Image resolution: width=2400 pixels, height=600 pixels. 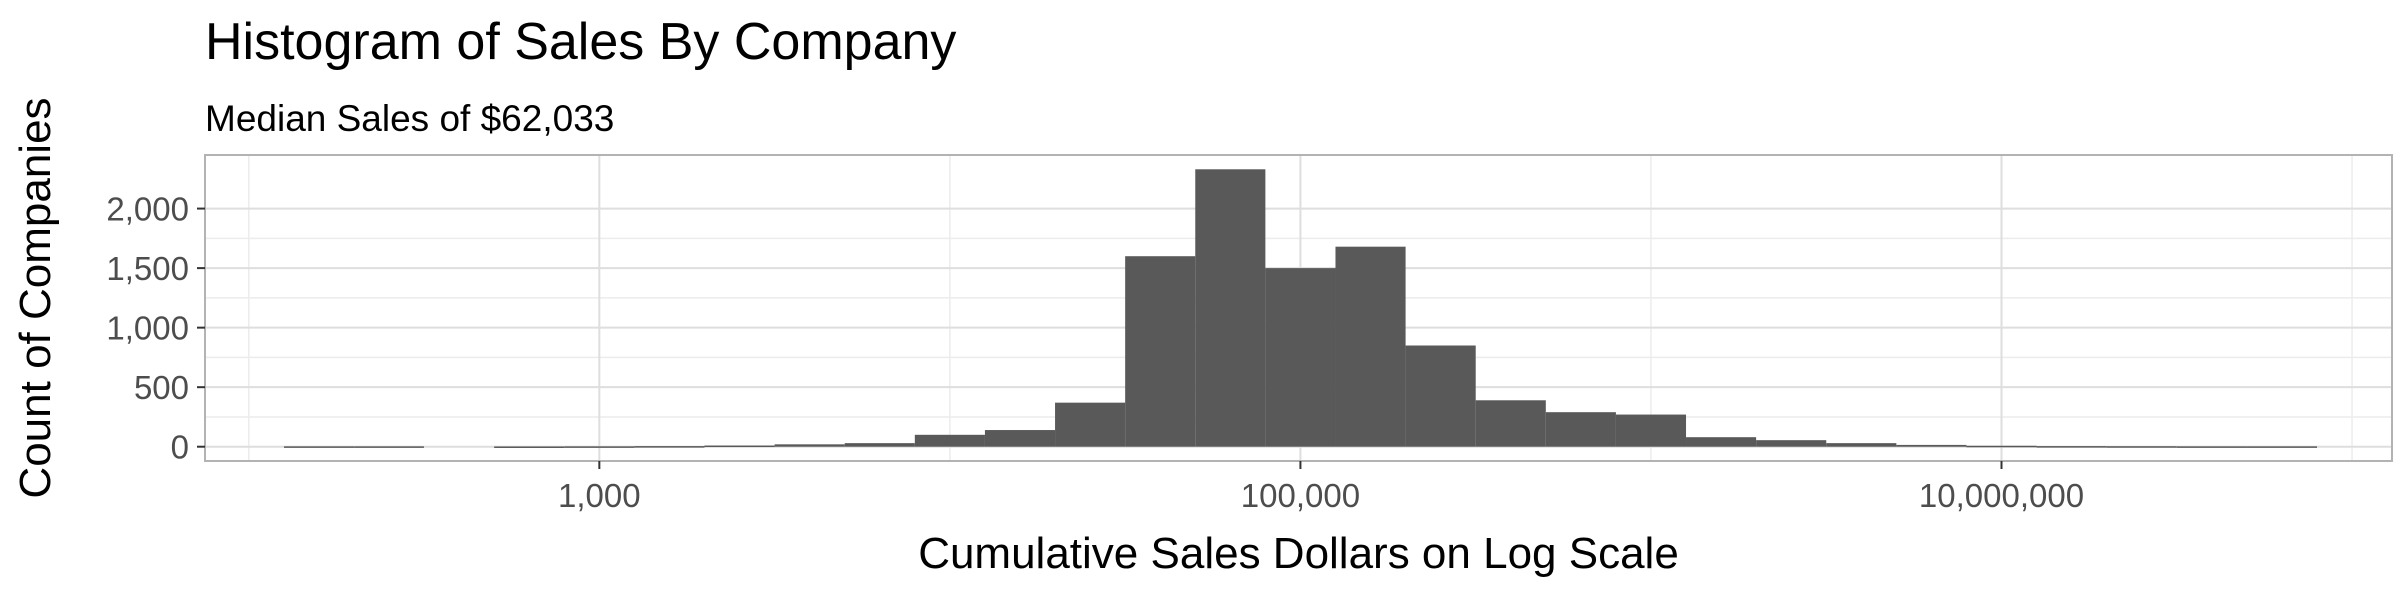 I want to click on y-tick-label: 2,000, so click(x=147, y=209).